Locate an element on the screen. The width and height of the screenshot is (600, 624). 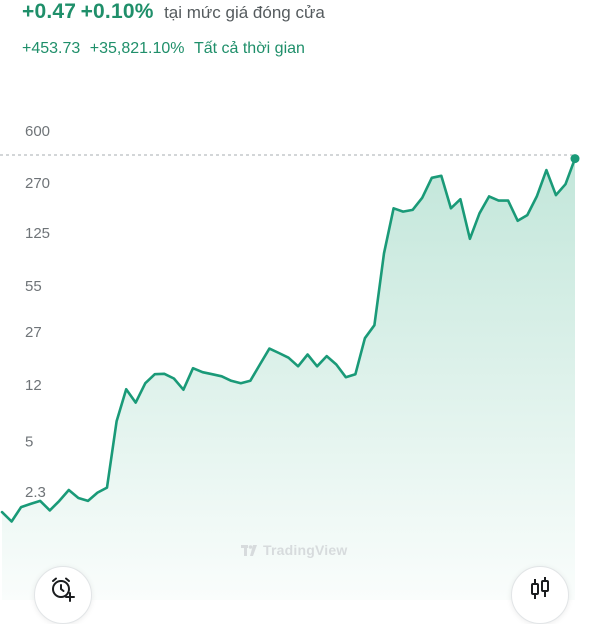
last-price-marker is located at coordinates (575, 158).